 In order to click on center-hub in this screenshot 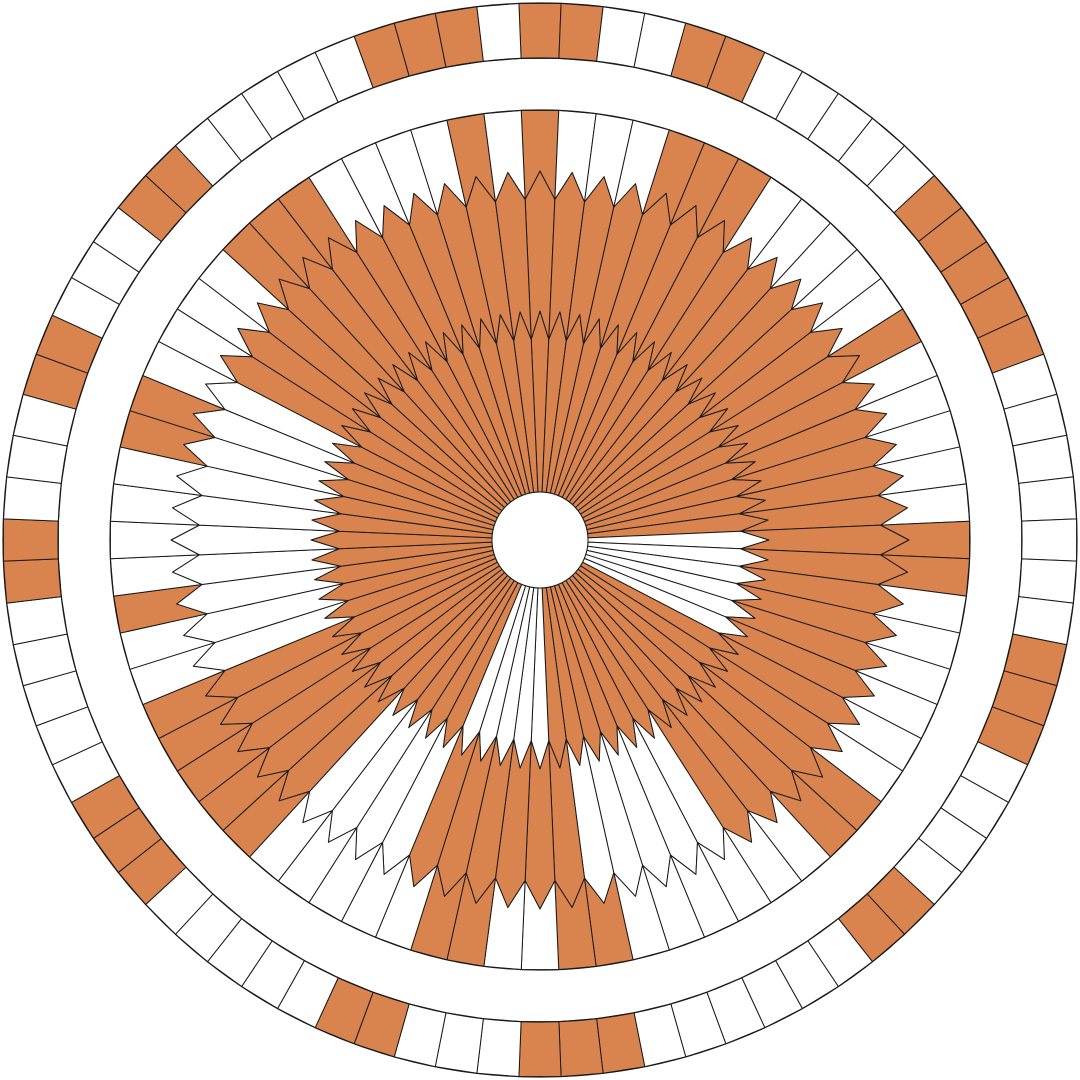, I will do `click(540, 540)`.